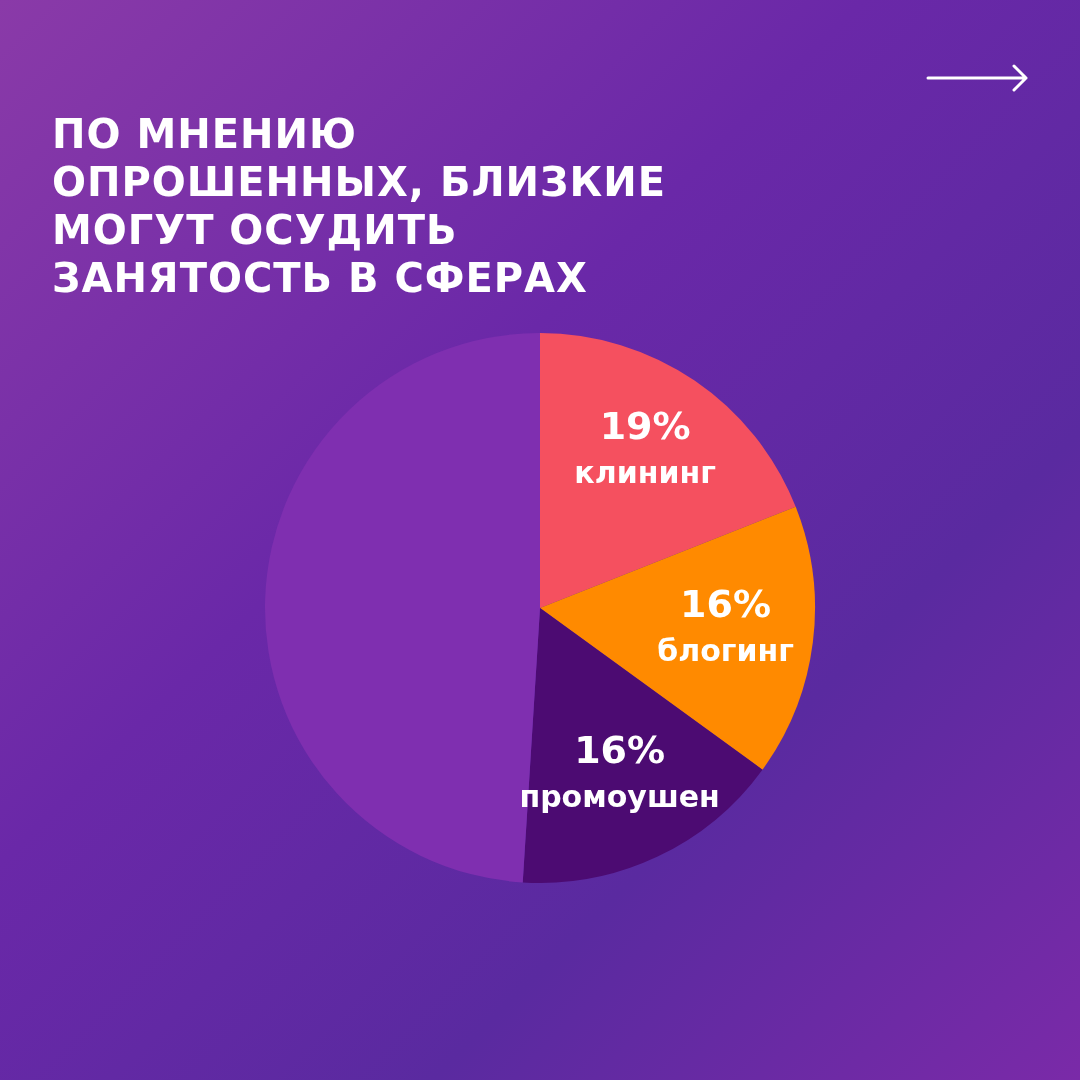  What do you see at coordinates (725, 651) in the screenshot?
I see `slice-label: блогинг` at bounding box center [725, 651].